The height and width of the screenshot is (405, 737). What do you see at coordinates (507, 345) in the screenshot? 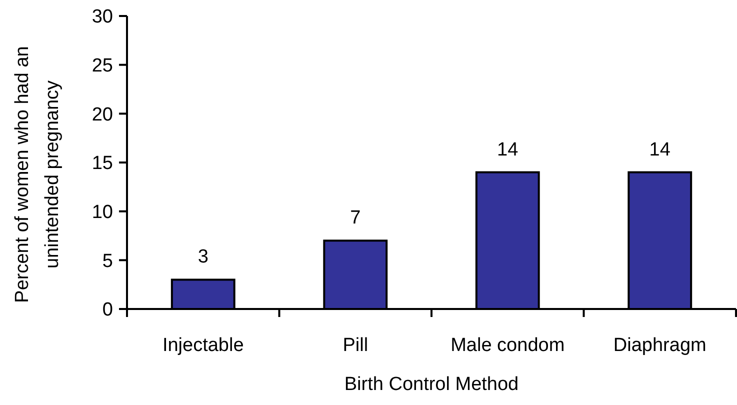
I see `x-tick-label: Male condom` at bounding box center [507, 345].